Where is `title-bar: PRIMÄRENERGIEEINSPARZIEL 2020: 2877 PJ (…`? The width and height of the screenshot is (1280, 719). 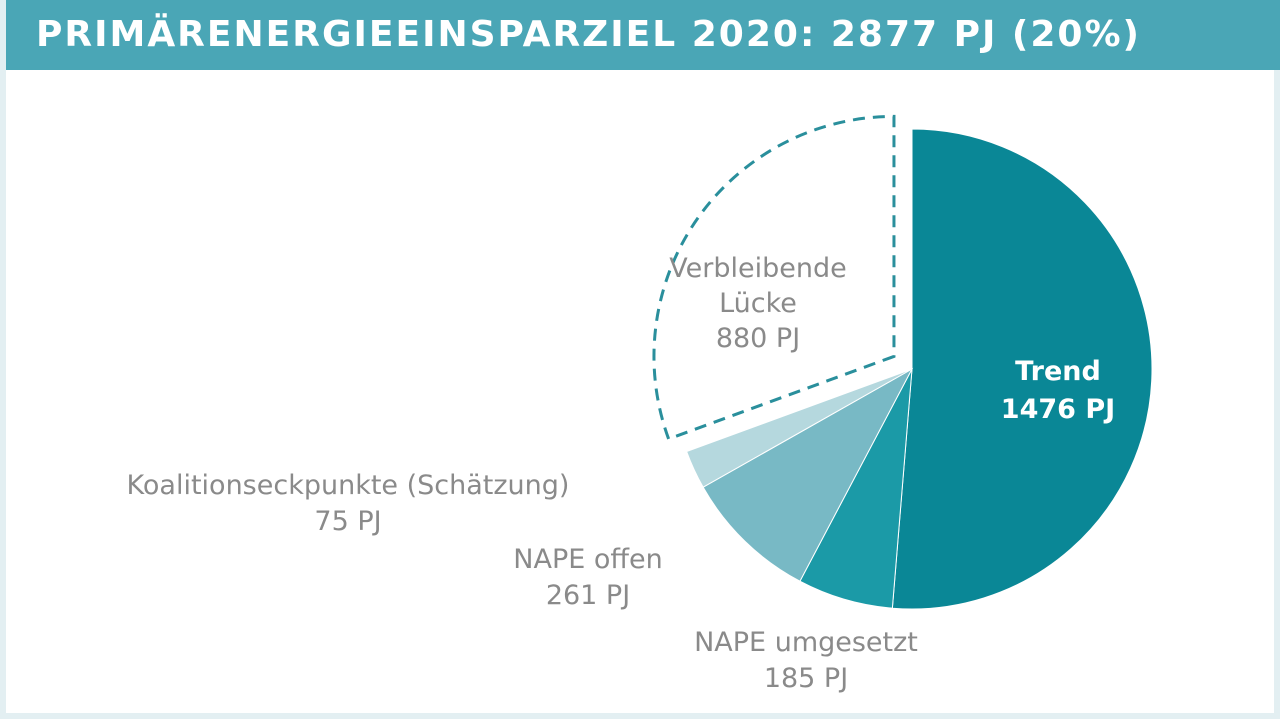
title-bar: PRIMÄRENERGIEEINSPARZIEL 2020: 2877 PJ (… is located at coordinates (643, 35).